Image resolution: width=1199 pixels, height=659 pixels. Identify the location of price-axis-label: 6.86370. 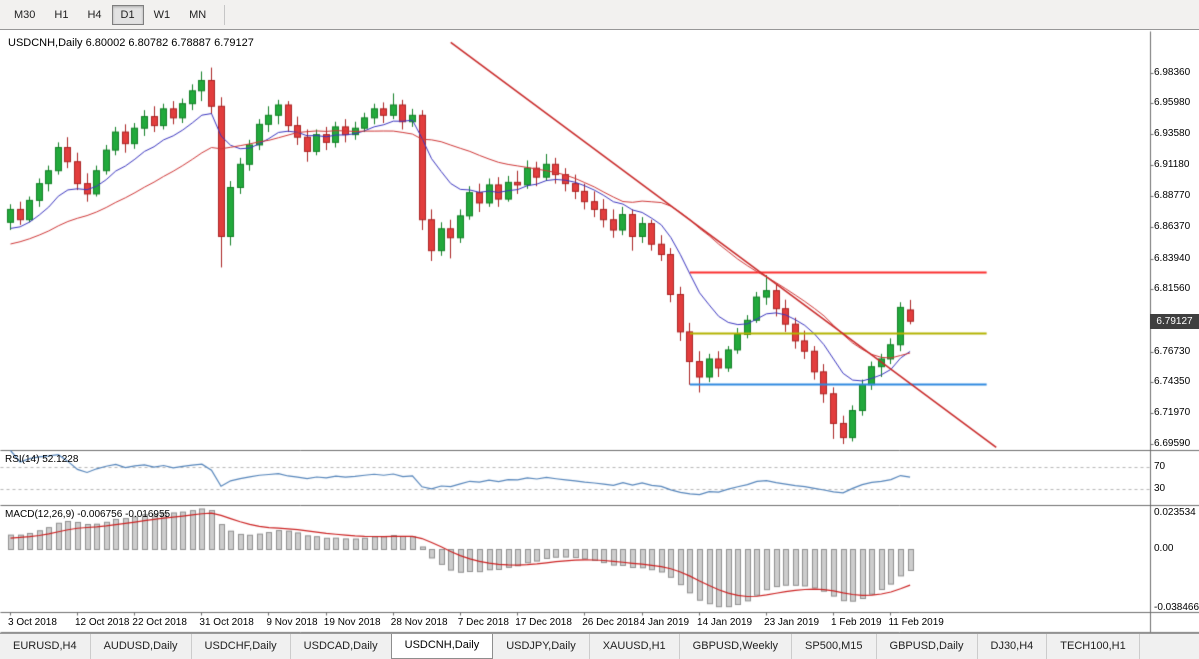
(1172, 227).